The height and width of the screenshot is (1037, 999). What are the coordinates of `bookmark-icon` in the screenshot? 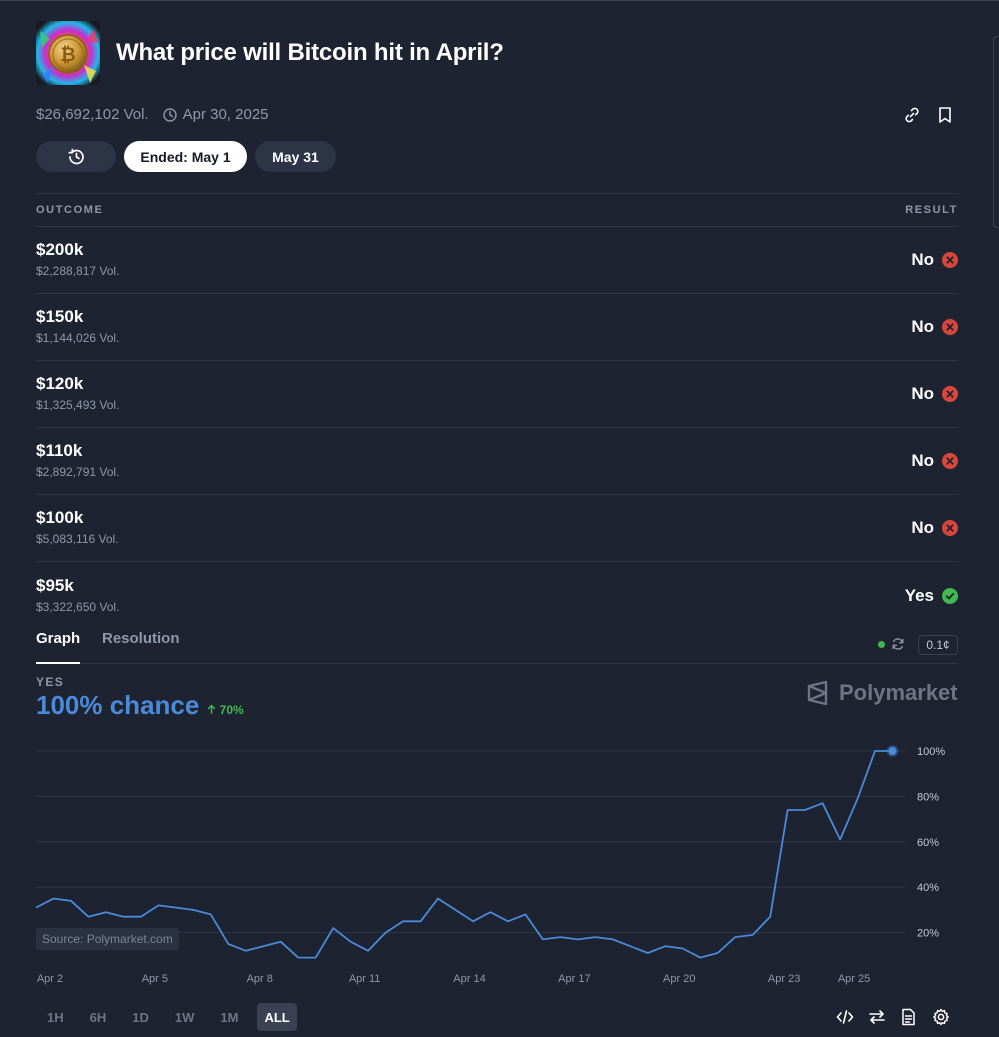 It's located at (944, 115).